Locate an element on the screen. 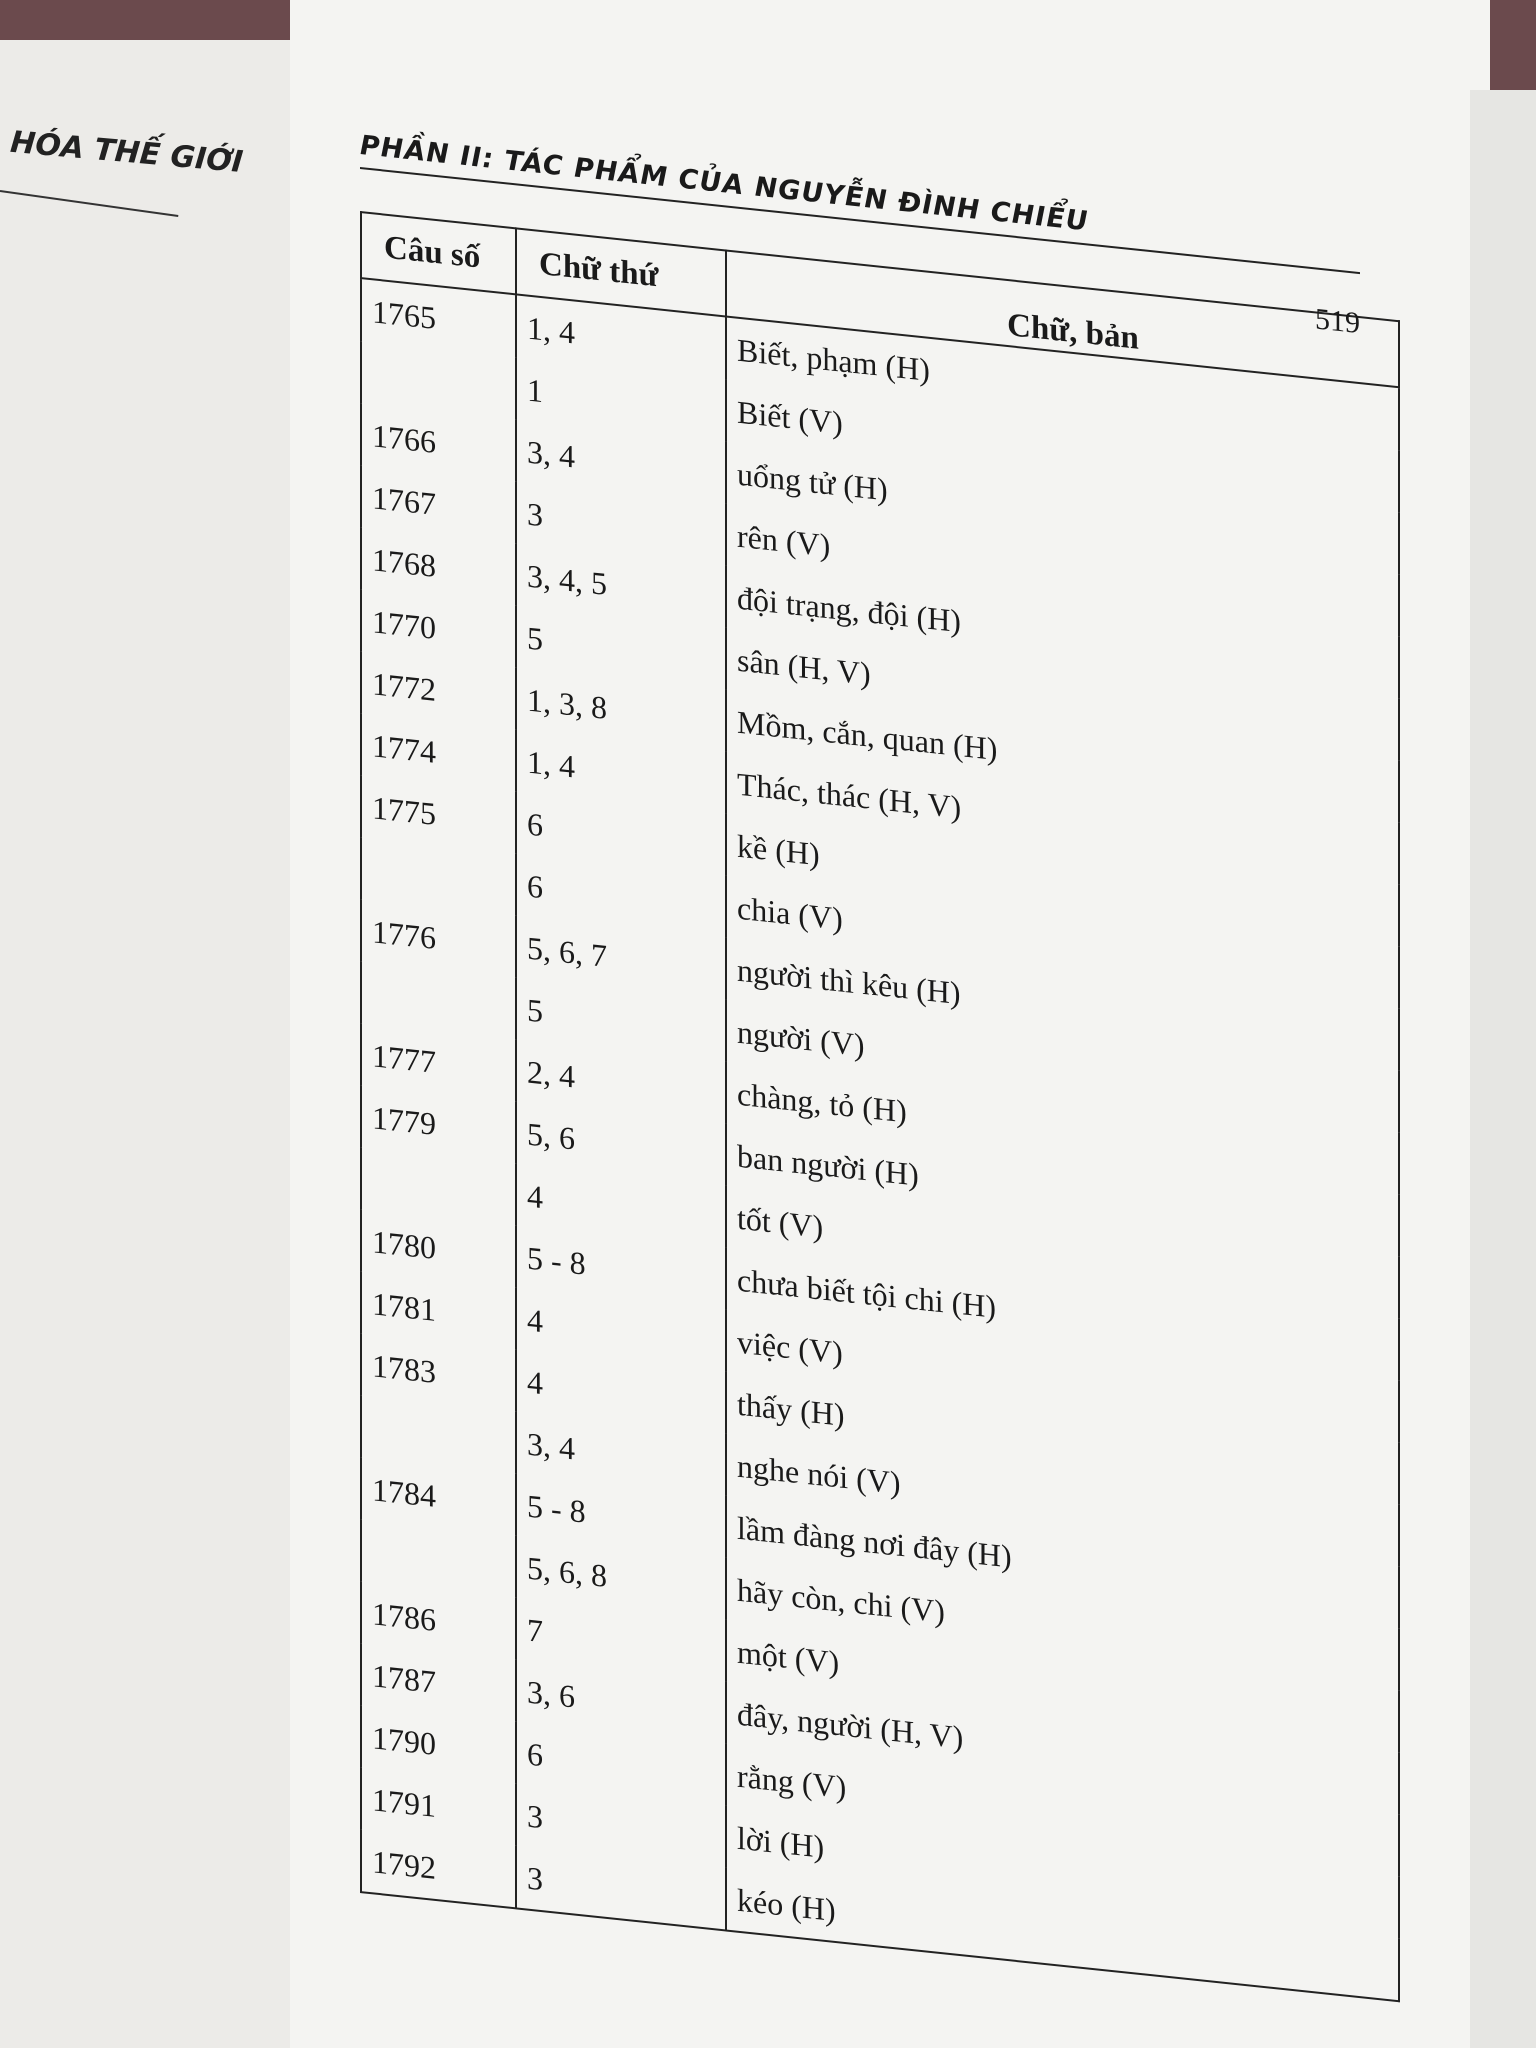 The height and width of the screenshot is (2048, 1536). page-number: 519 is located at coordinates (1337, 321).